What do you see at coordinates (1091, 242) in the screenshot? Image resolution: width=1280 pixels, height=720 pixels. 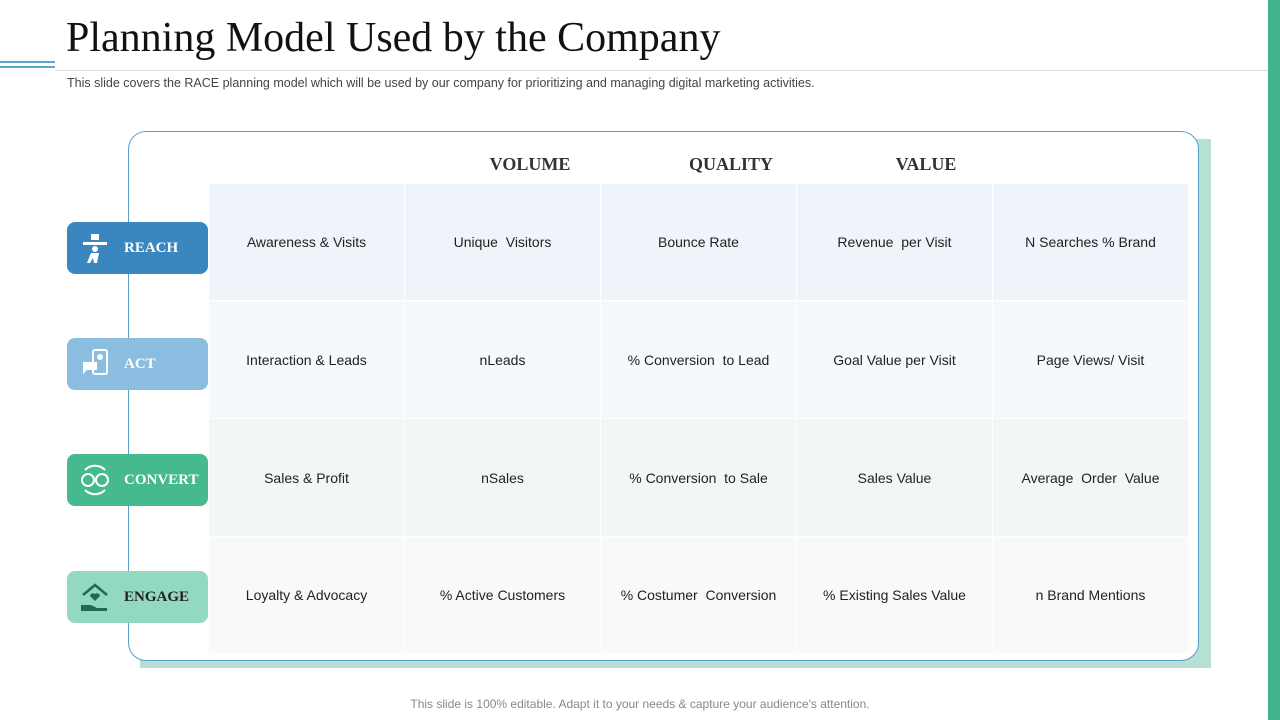 I see `table-cell: N Searches % Brand` at bounding box center [1091, 242].